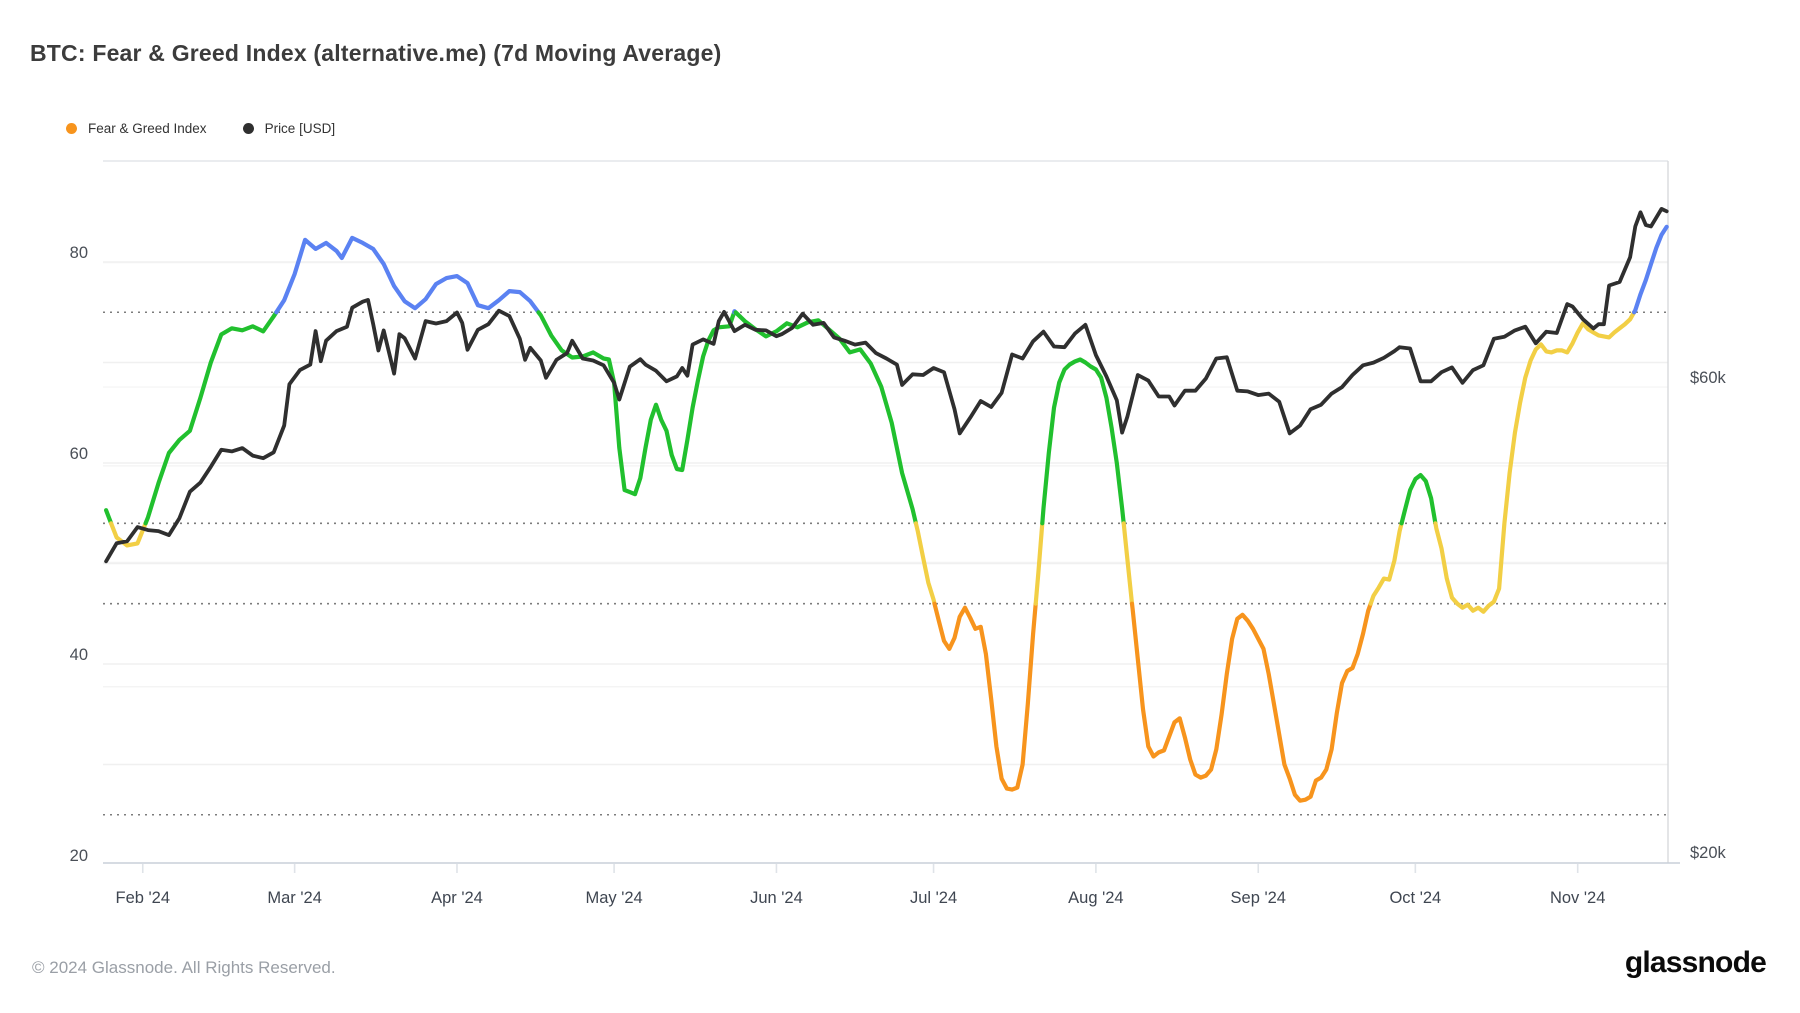 The width and height of the screenshot is (1800, 1013). Describe the element at coordinates (1708, 378) in the screenshot. I see `right-axis-label-$60k: $60k` at that location.